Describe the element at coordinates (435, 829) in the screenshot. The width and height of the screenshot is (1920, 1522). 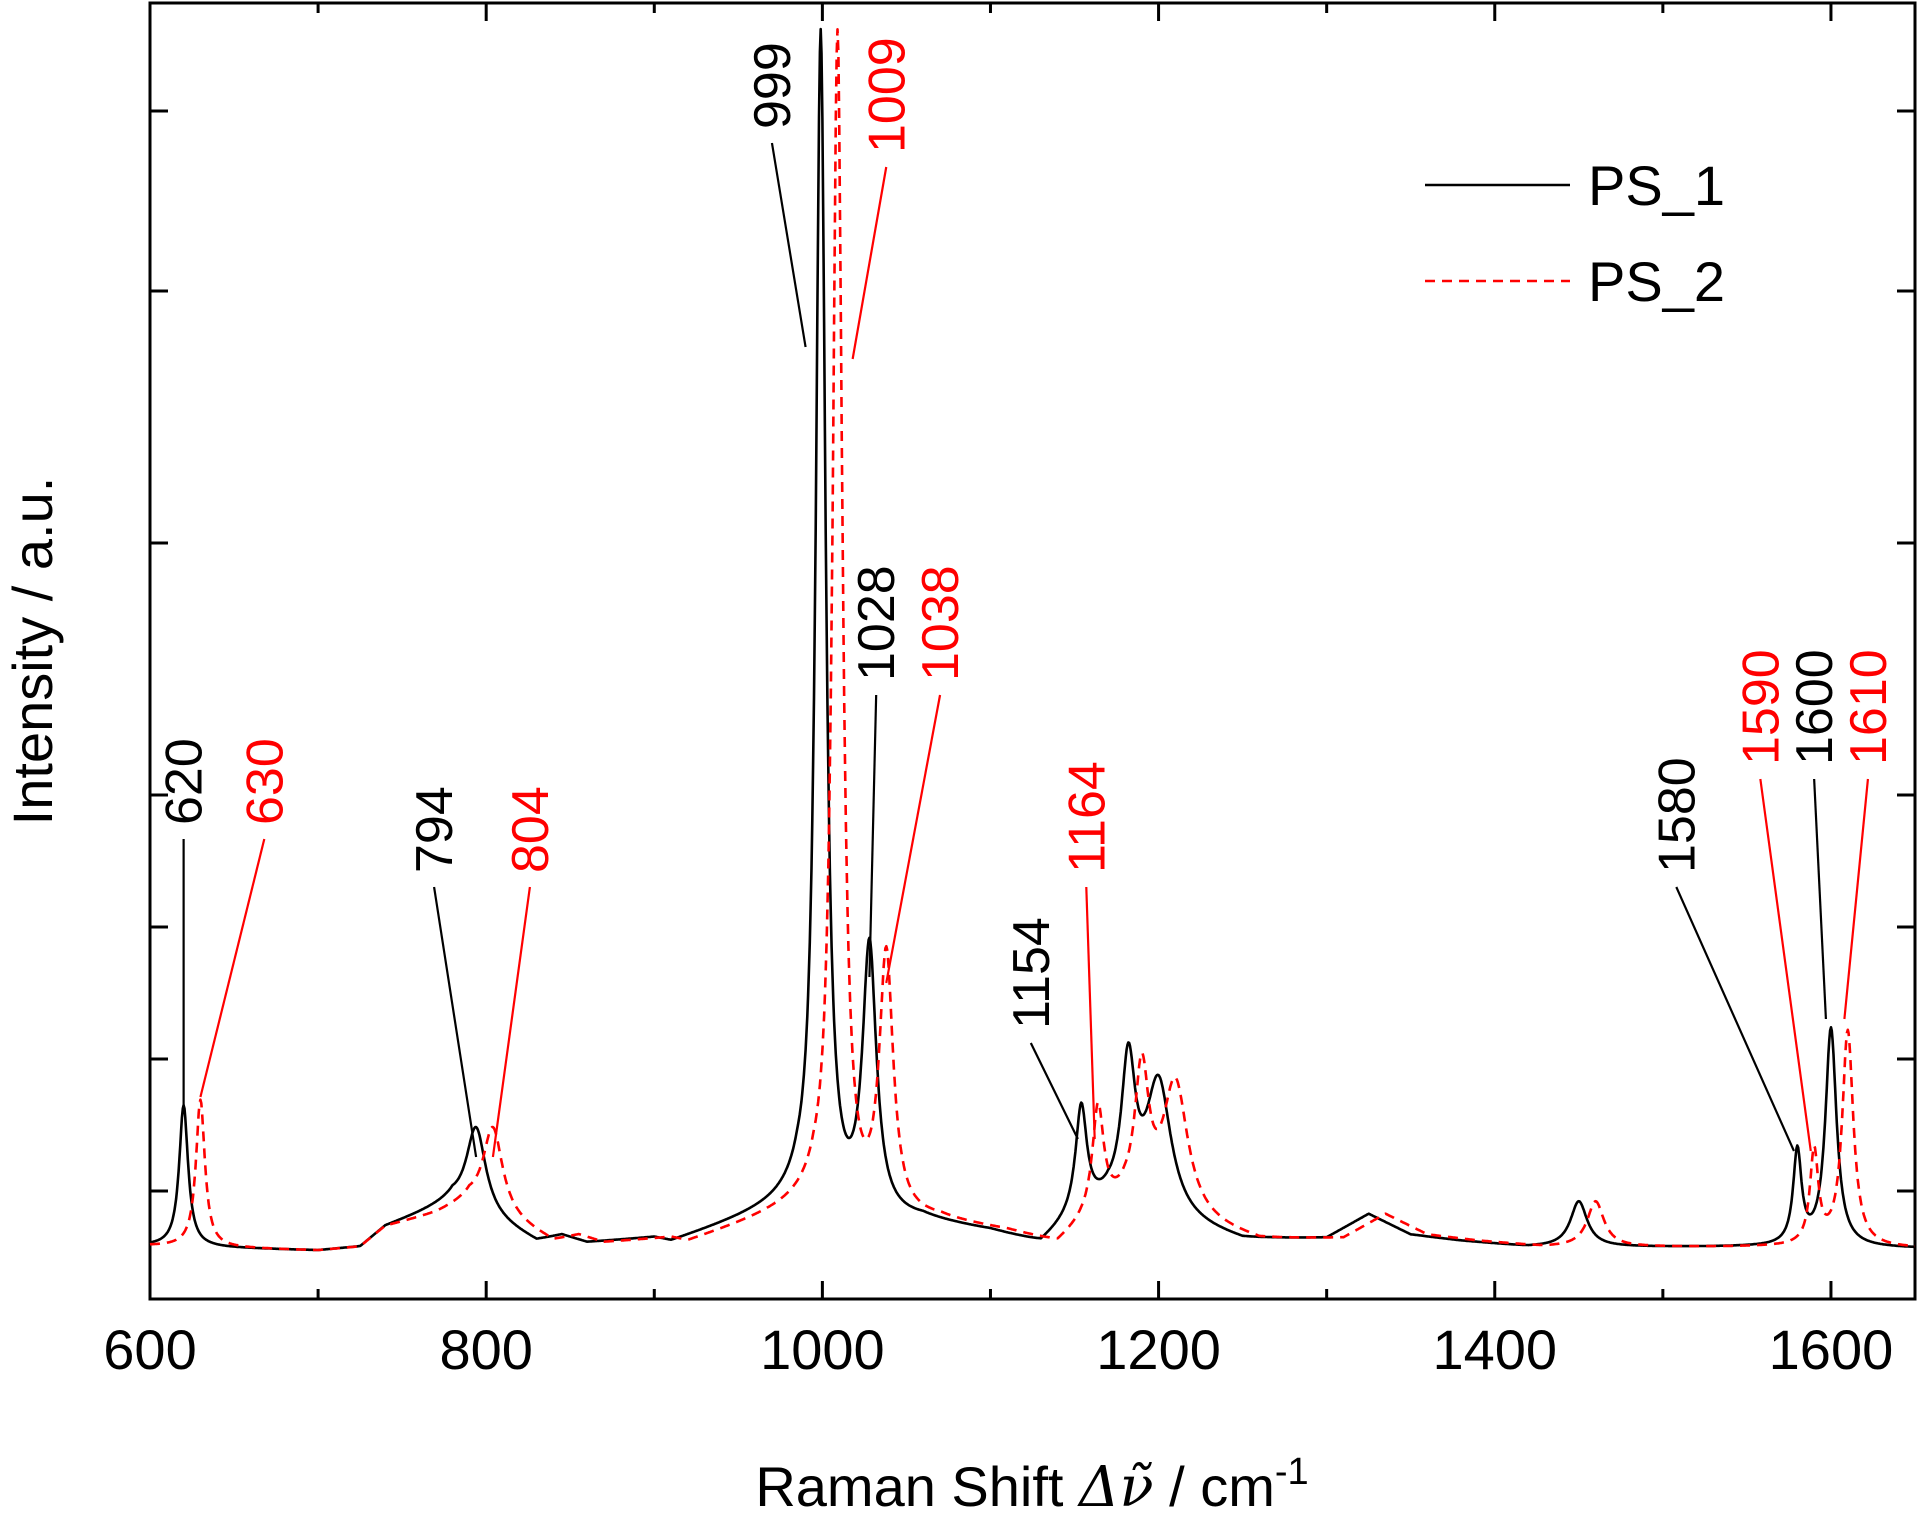
I see `annotation-label-794: 794` at that location.